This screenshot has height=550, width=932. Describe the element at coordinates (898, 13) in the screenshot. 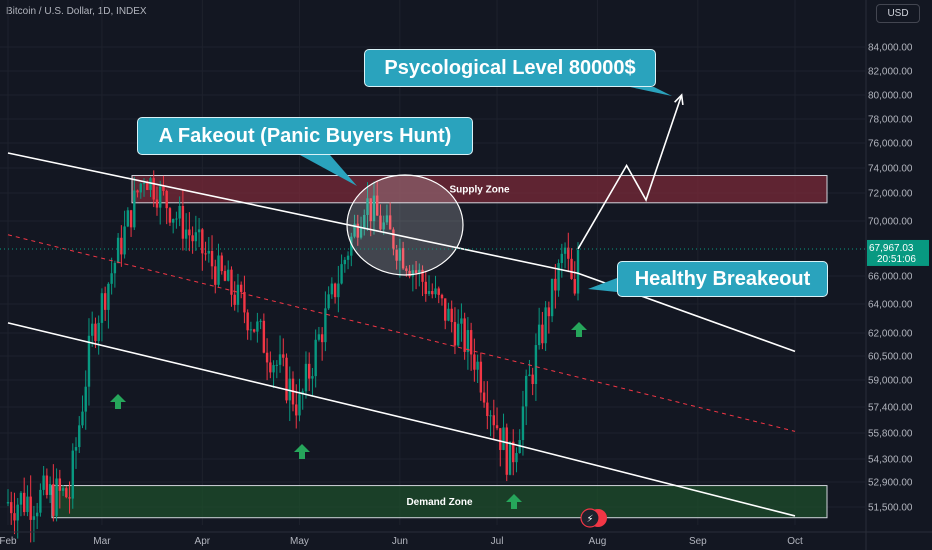

I see `currency-button: USD` at that location.